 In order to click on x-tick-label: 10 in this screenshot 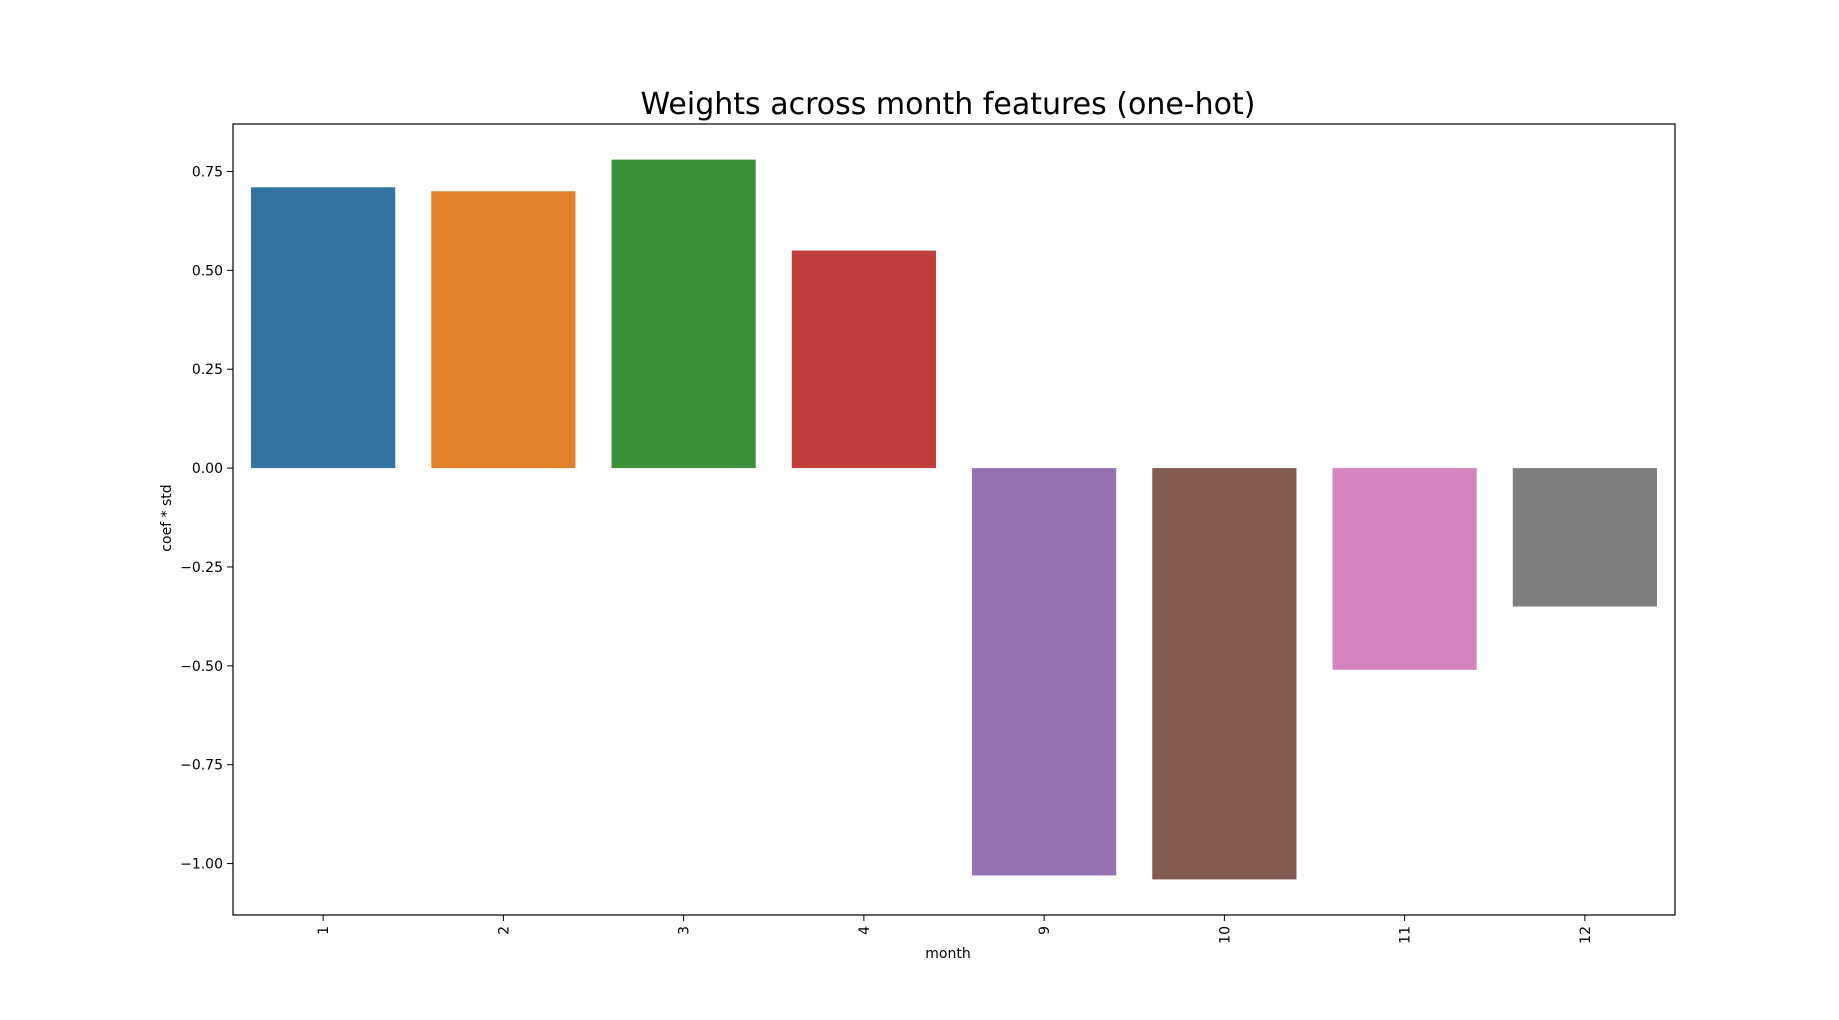, I will do `click(1225, 935)`.